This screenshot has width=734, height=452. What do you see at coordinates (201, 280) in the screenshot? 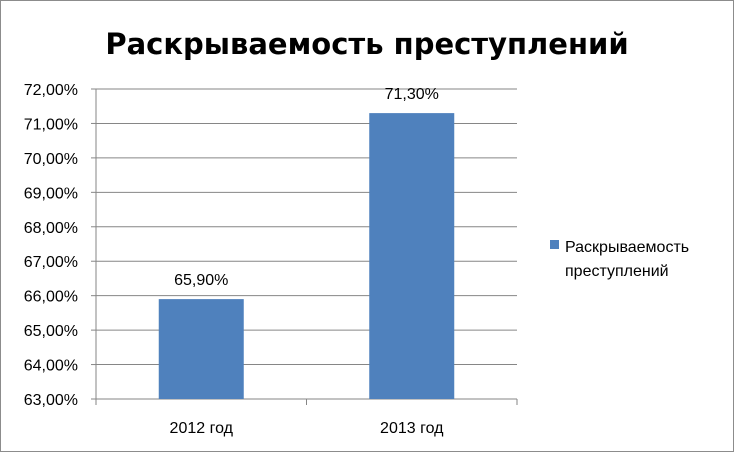
I see `data-label: 65,90%` at bounding box center [201, 280].